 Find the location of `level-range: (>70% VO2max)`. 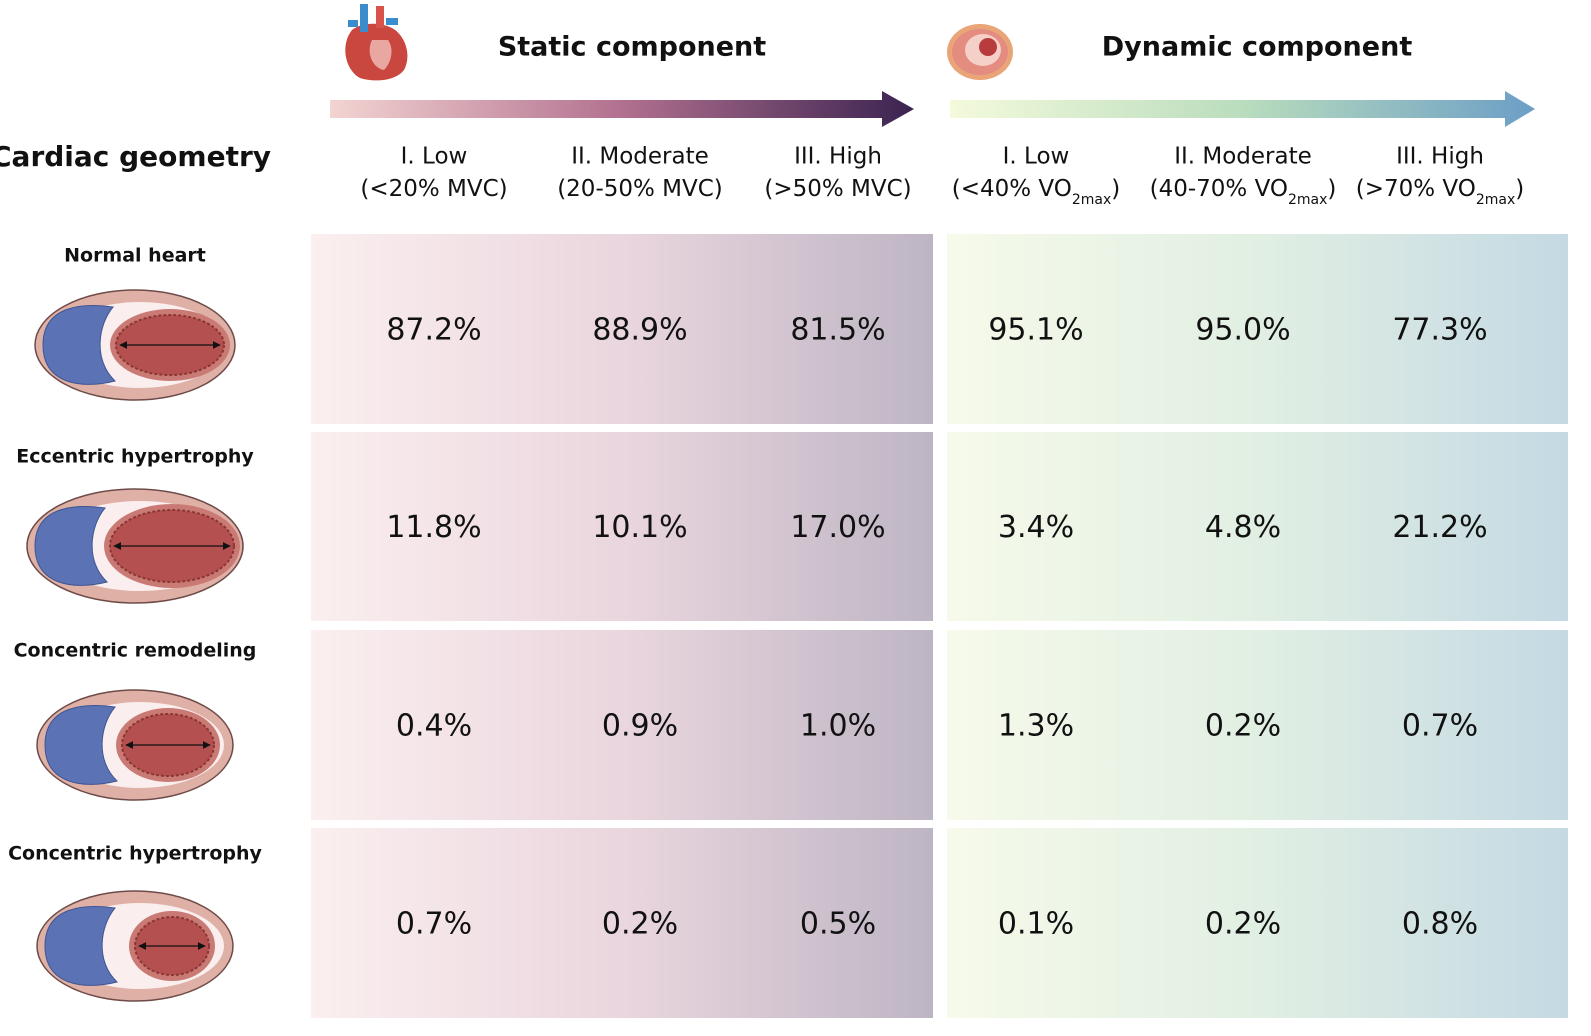

level-range: (>70% VO2max) is located at coordinates (1440, 192).